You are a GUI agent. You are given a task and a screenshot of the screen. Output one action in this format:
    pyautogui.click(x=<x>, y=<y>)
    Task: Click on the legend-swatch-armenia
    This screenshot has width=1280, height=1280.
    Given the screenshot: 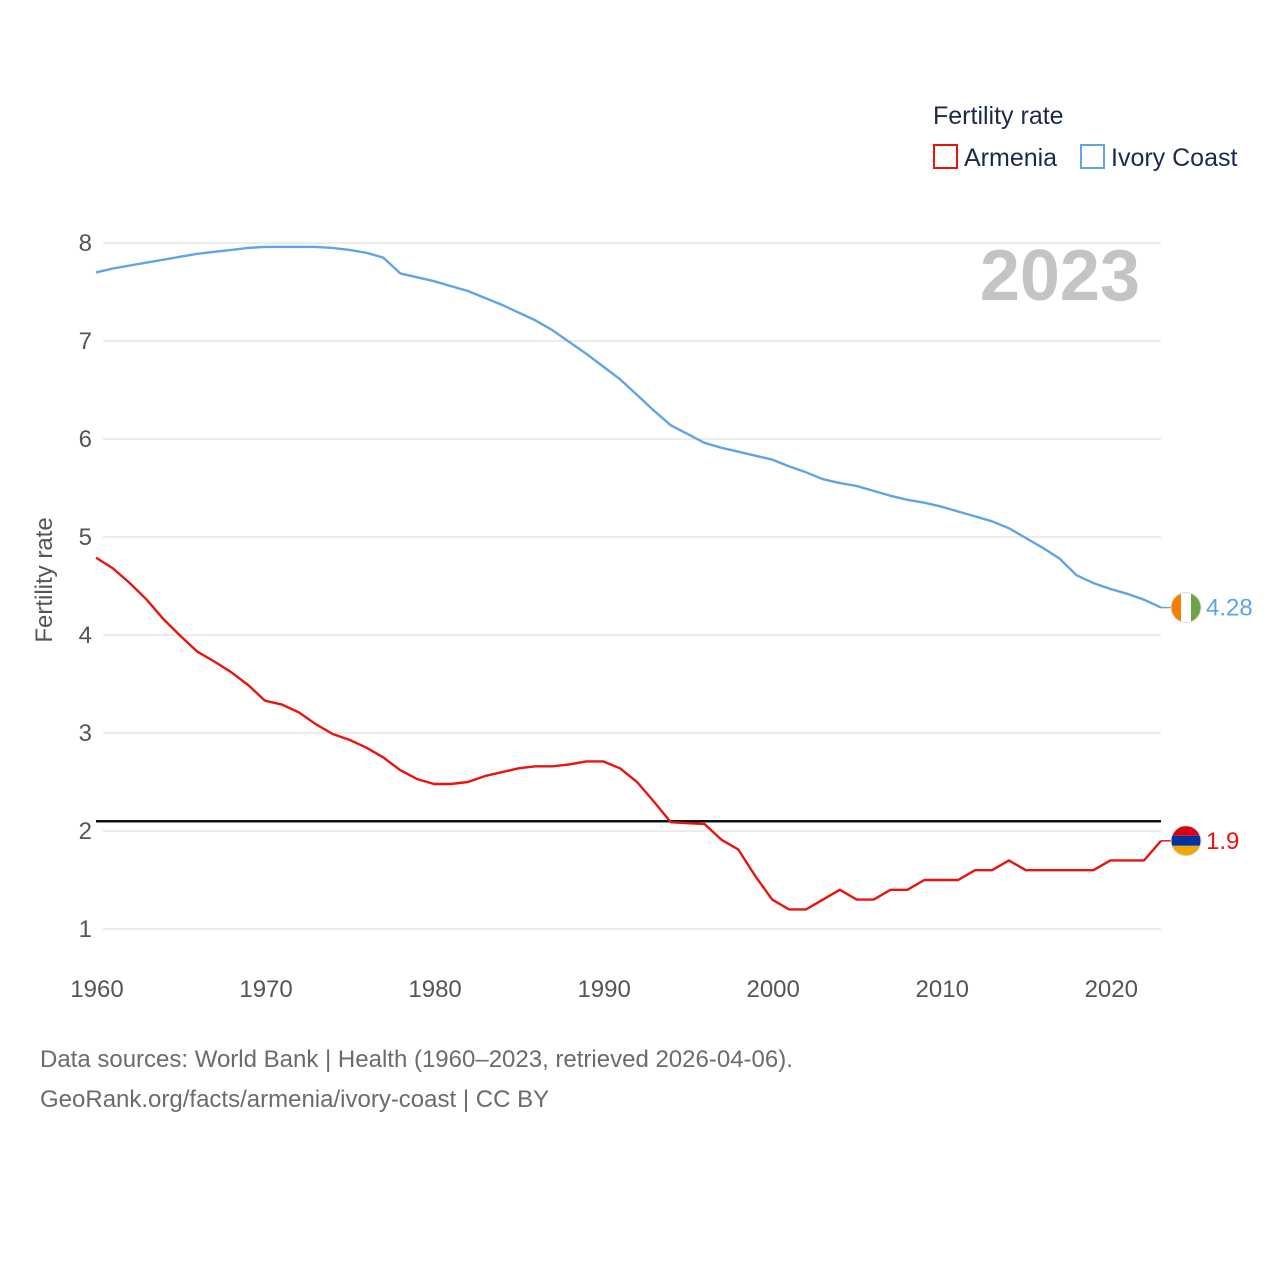 What is the action you would take?
    pyautogui.click(x=945, y=156)
    